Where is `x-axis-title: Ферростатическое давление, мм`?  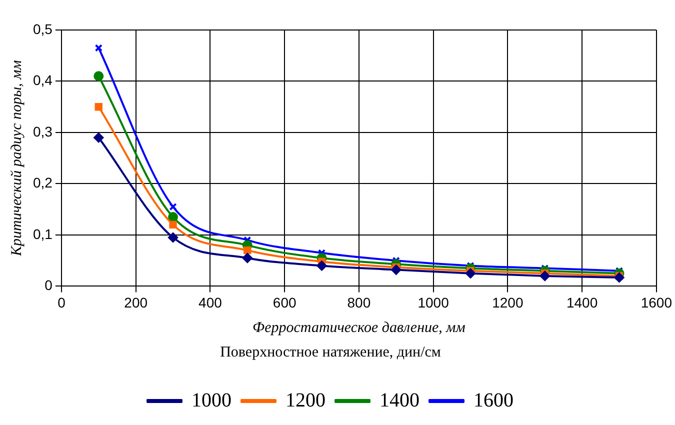 x-axis-title: Ферростатическое давление, мм is located at coordinates (359, 328).